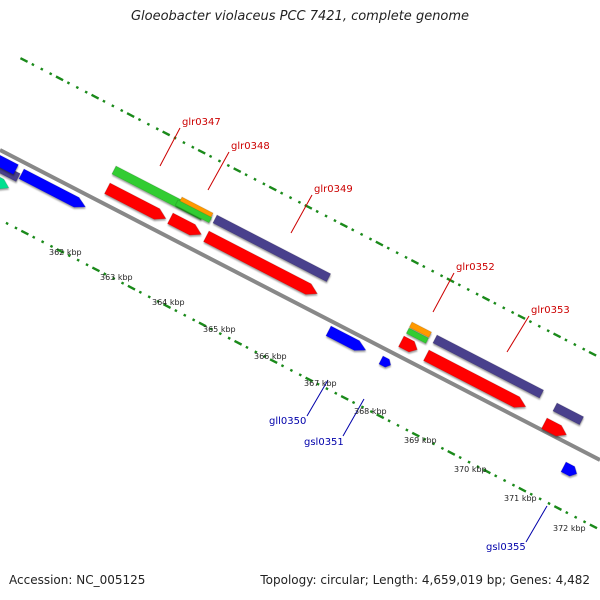 The image size is (600, 600). Describe the element at coordinates (420, 329) in the screenshot. I see `feature-orange-bar` at that location.